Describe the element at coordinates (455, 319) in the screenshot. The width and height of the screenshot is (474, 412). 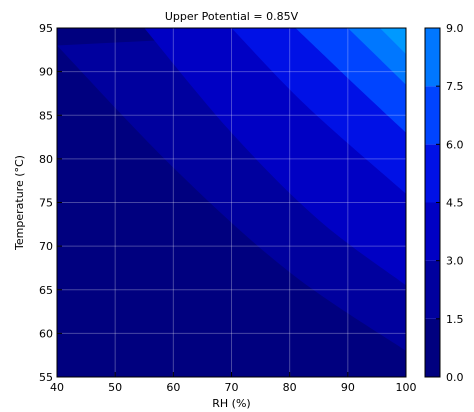
I see `colorbar-tick-label: 1.5` at that location.